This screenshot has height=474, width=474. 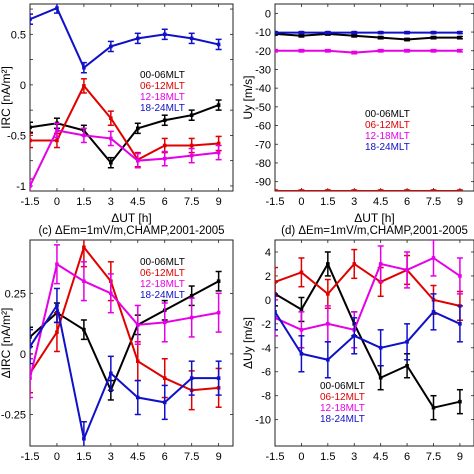 What do you see at coordinates (268, 253) in the screenshot?
I see `y-tick-label: 4` at bounding box center [268, 253].